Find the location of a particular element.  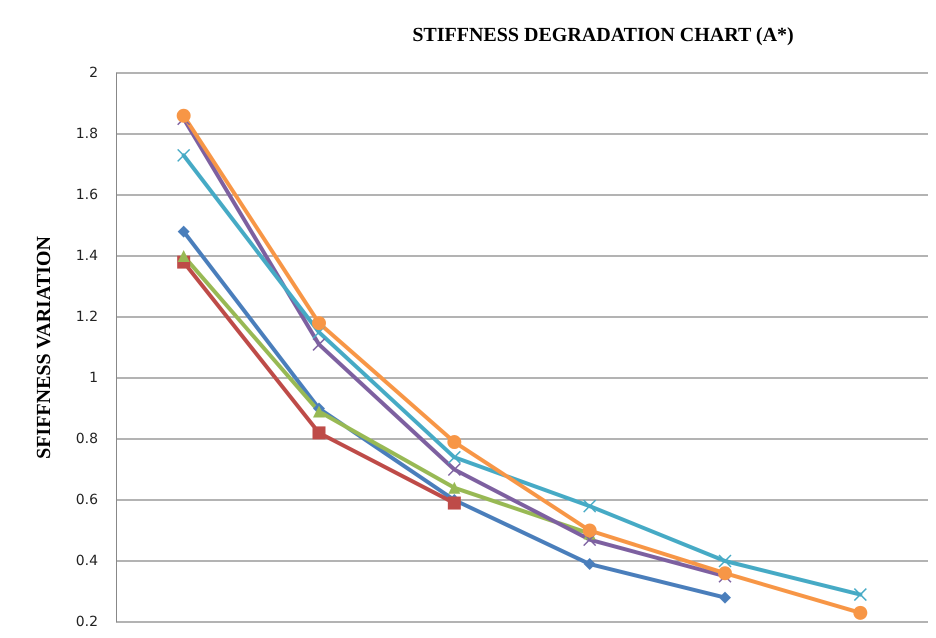

y-tick-label: 1.2 is located at coordinates (87, 317).